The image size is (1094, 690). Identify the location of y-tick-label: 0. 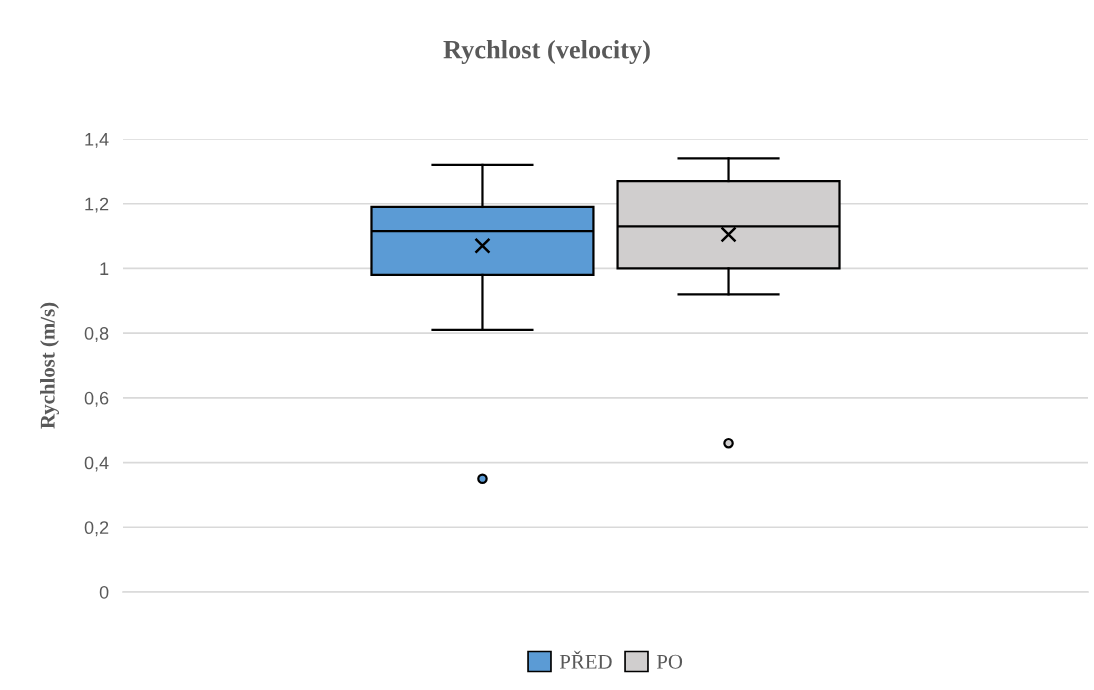
(104, 592).